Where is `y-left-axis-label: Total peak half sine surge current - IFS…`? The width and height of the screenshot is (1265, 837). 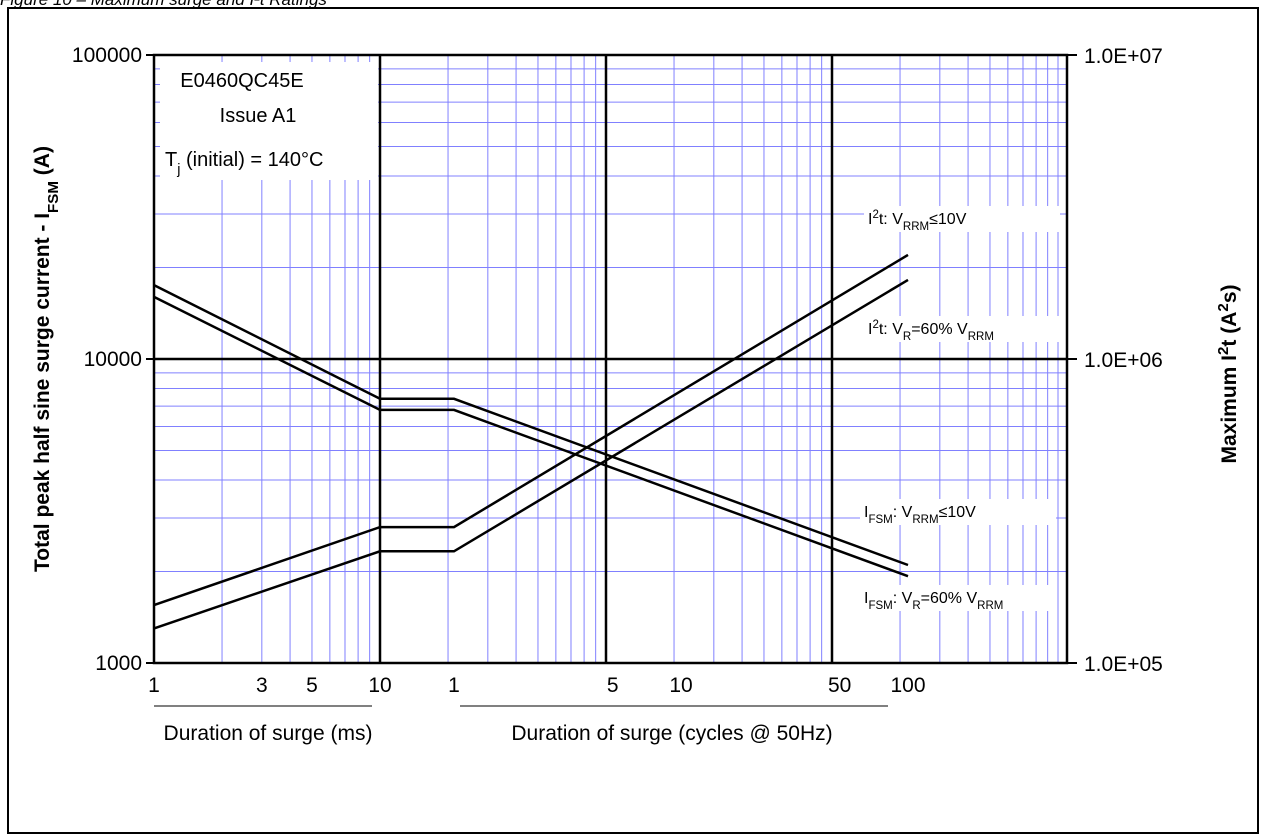
y-left-axis-label: Total peak half sine surge current - IFS… is located at coordinates (46, 359).